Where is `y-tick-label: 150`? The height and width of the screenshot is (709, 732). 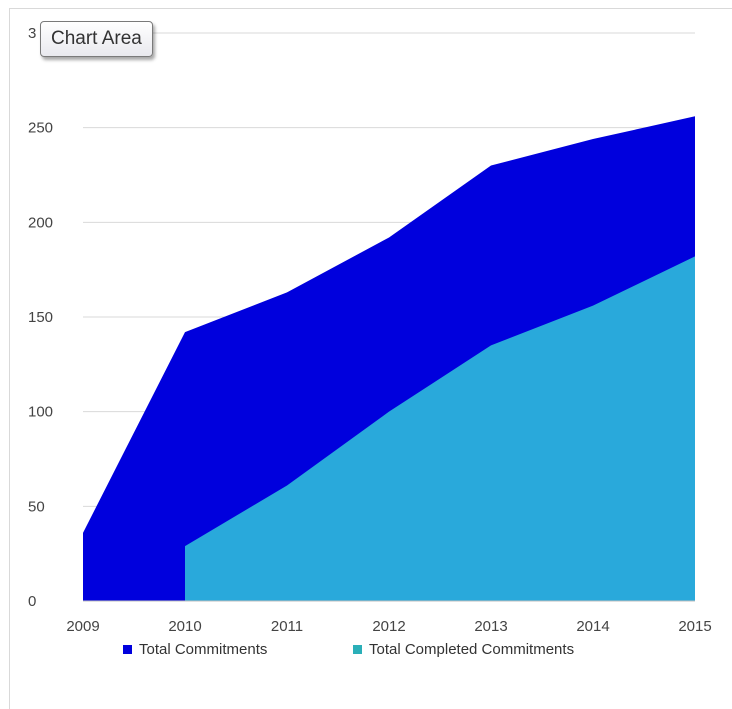 y-tick-label: 150 is located at coordinates (40, 317).